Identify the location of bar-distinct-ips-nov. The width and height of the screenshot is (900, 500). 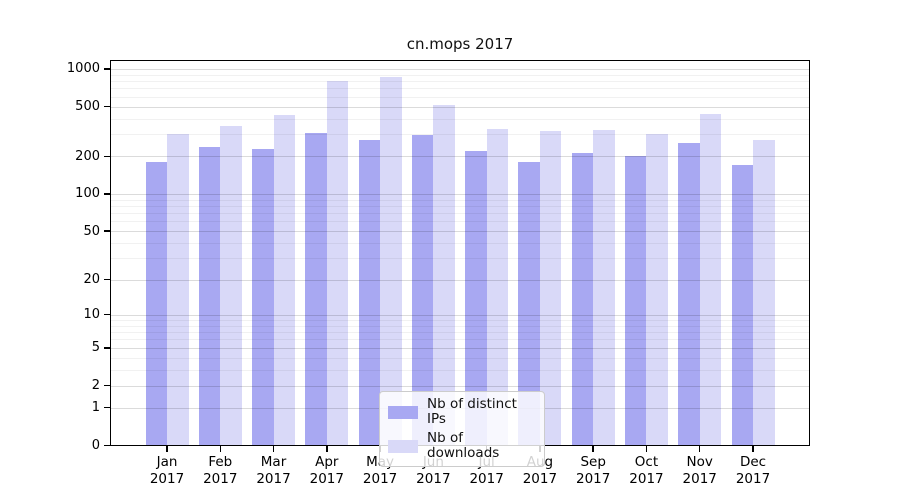
(689, 294).